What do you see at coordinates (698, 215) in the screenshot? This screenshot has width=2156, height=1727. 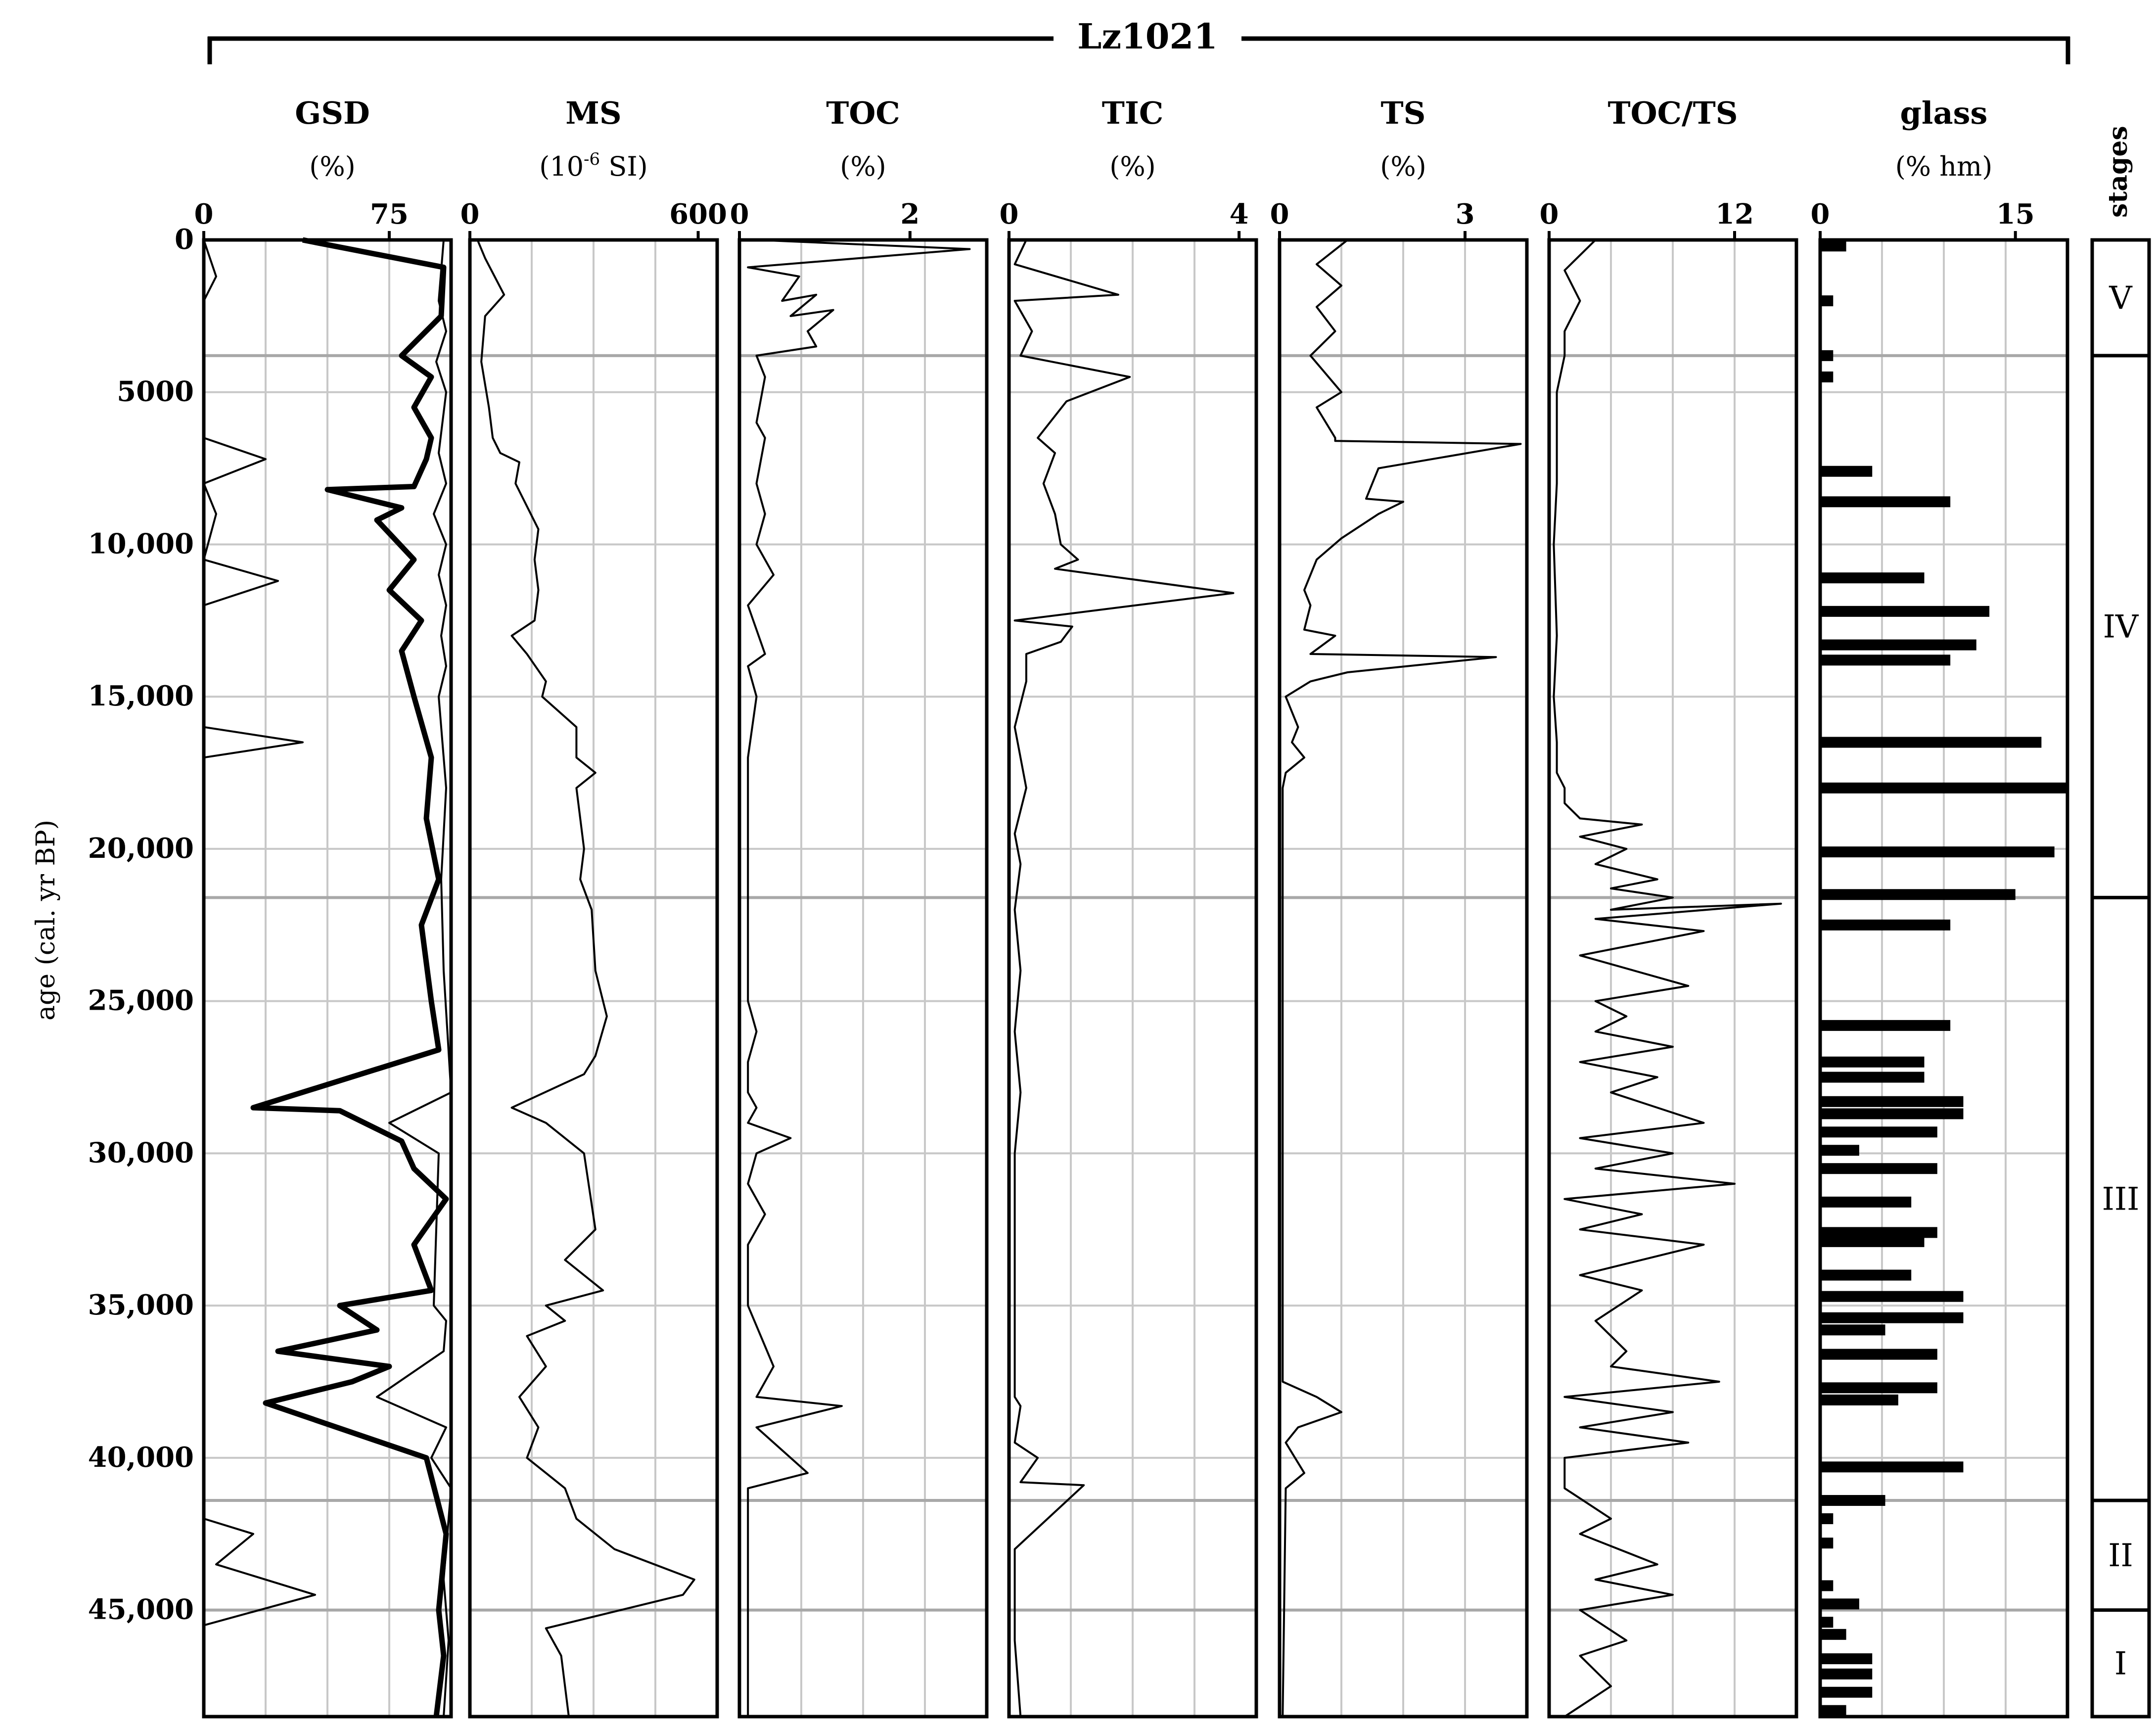 I see `x-tick-label: 600` at bounding box center [698, 215].